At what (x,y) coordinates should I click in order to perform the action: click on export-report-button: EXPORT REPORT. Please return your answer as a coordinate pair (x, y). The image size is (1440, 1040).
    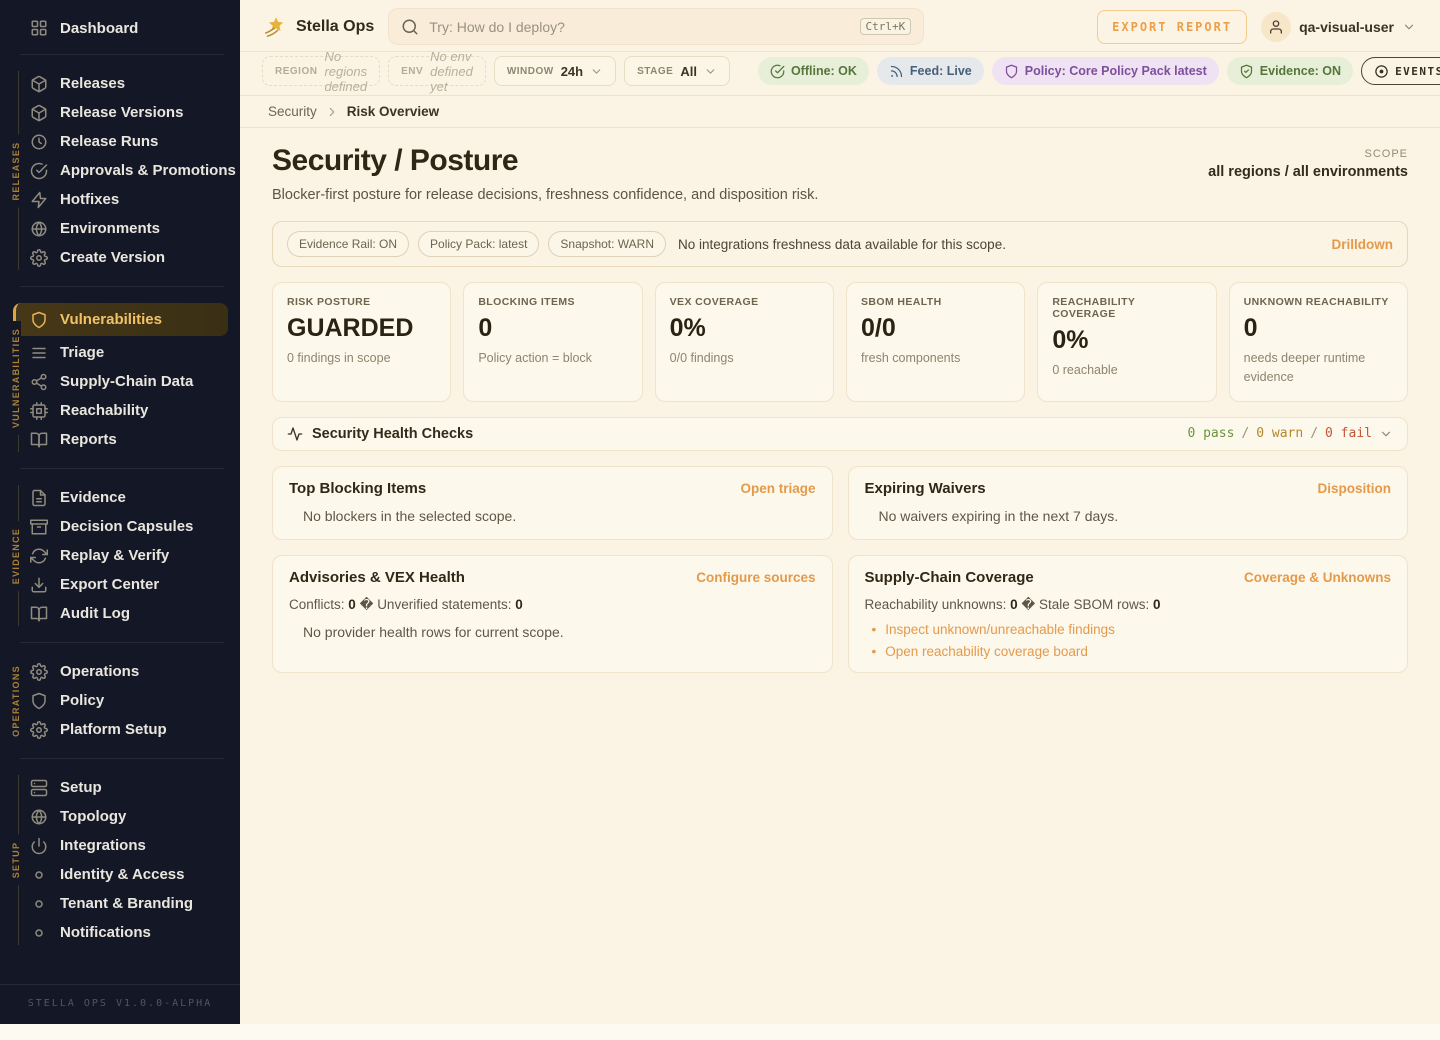
    Looking at the image, I should click on (1172, 26).